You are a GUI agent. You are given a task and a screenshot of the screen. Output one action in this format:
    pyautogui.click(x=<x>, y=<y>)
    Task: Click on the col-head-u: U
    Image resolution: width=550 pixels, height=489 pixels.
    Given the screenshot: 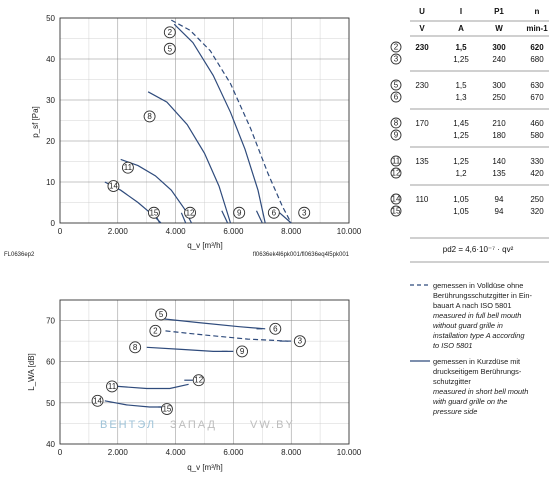 What is the action you would take?
    pyautogui.click(x=422, y=11)
    